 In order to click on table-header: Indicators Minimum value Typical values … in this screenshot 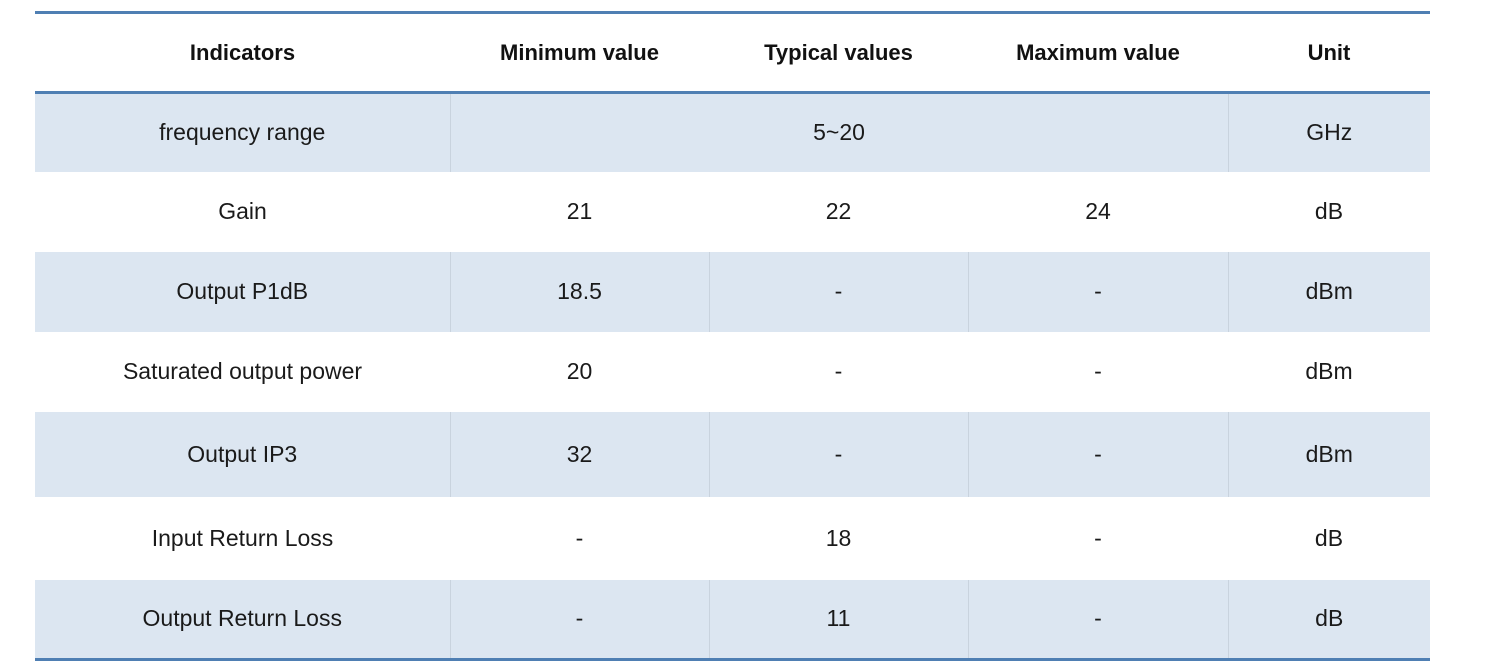, I will do `click(732, 53)`.